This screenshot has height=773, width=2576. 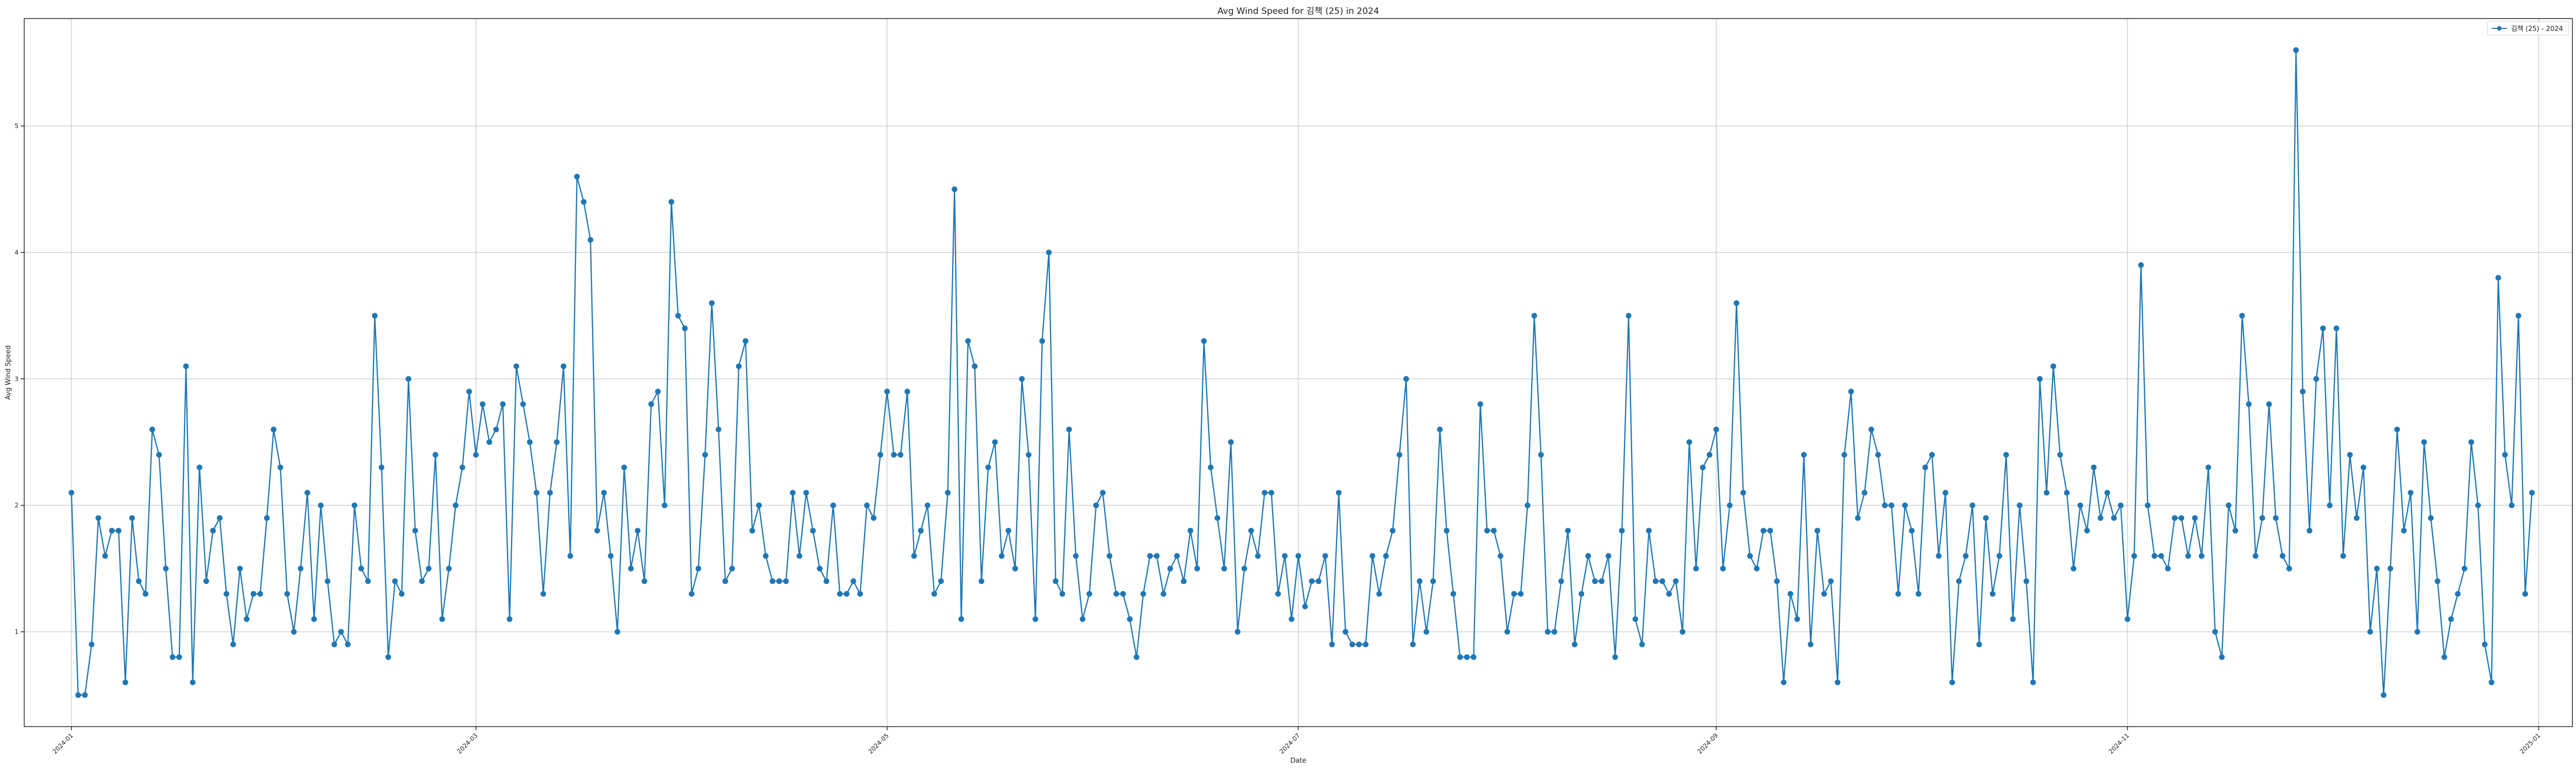 What do you see at coordinates (1289, 743) in the screenshot?
I see `x-tick-label: 2024-07` at bounding box center [1289, 743].